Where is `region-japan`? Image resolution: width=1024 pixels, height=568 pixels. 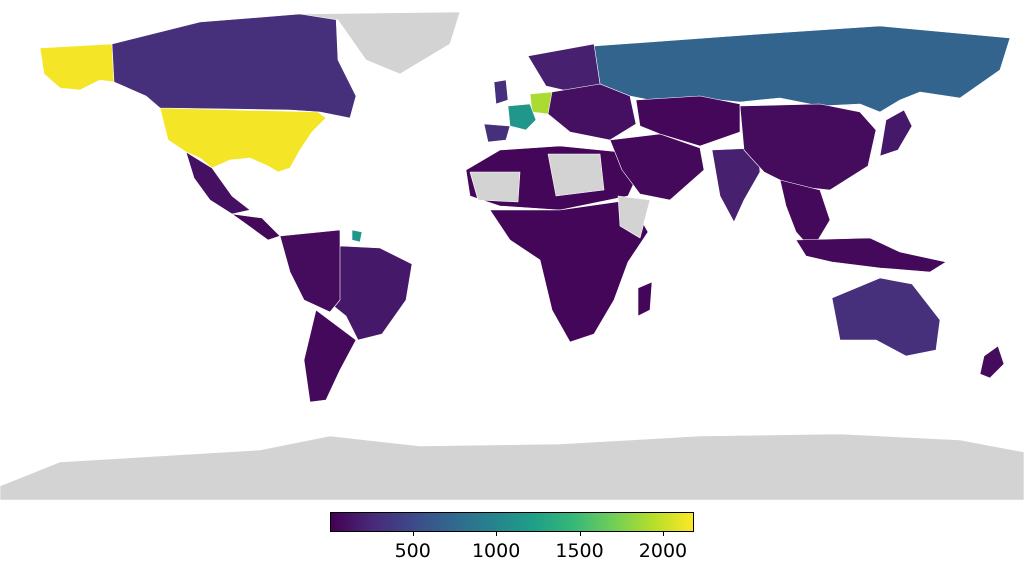 region-japan is located at coordinates (896, 133).